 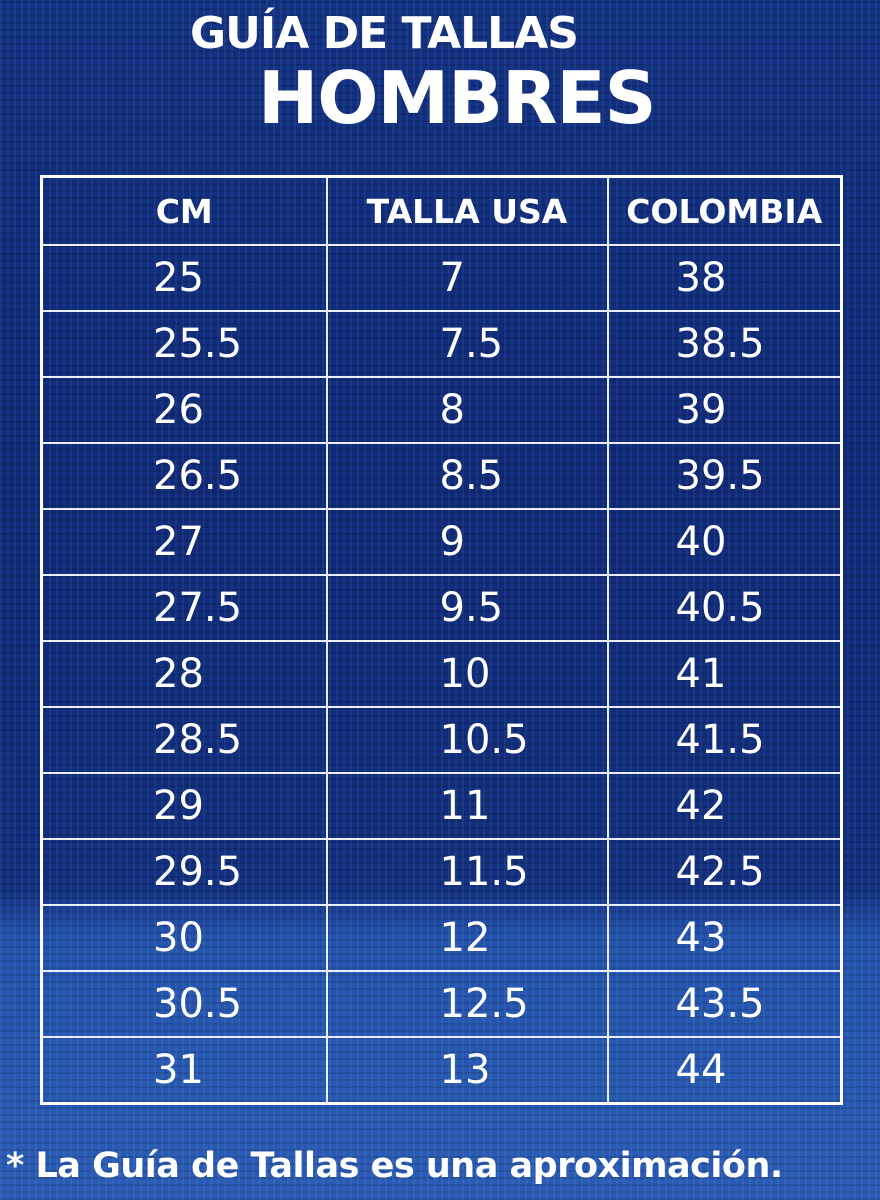 I want to click on cell-talla-usa: 12.5, so click(x=467, y=1004).